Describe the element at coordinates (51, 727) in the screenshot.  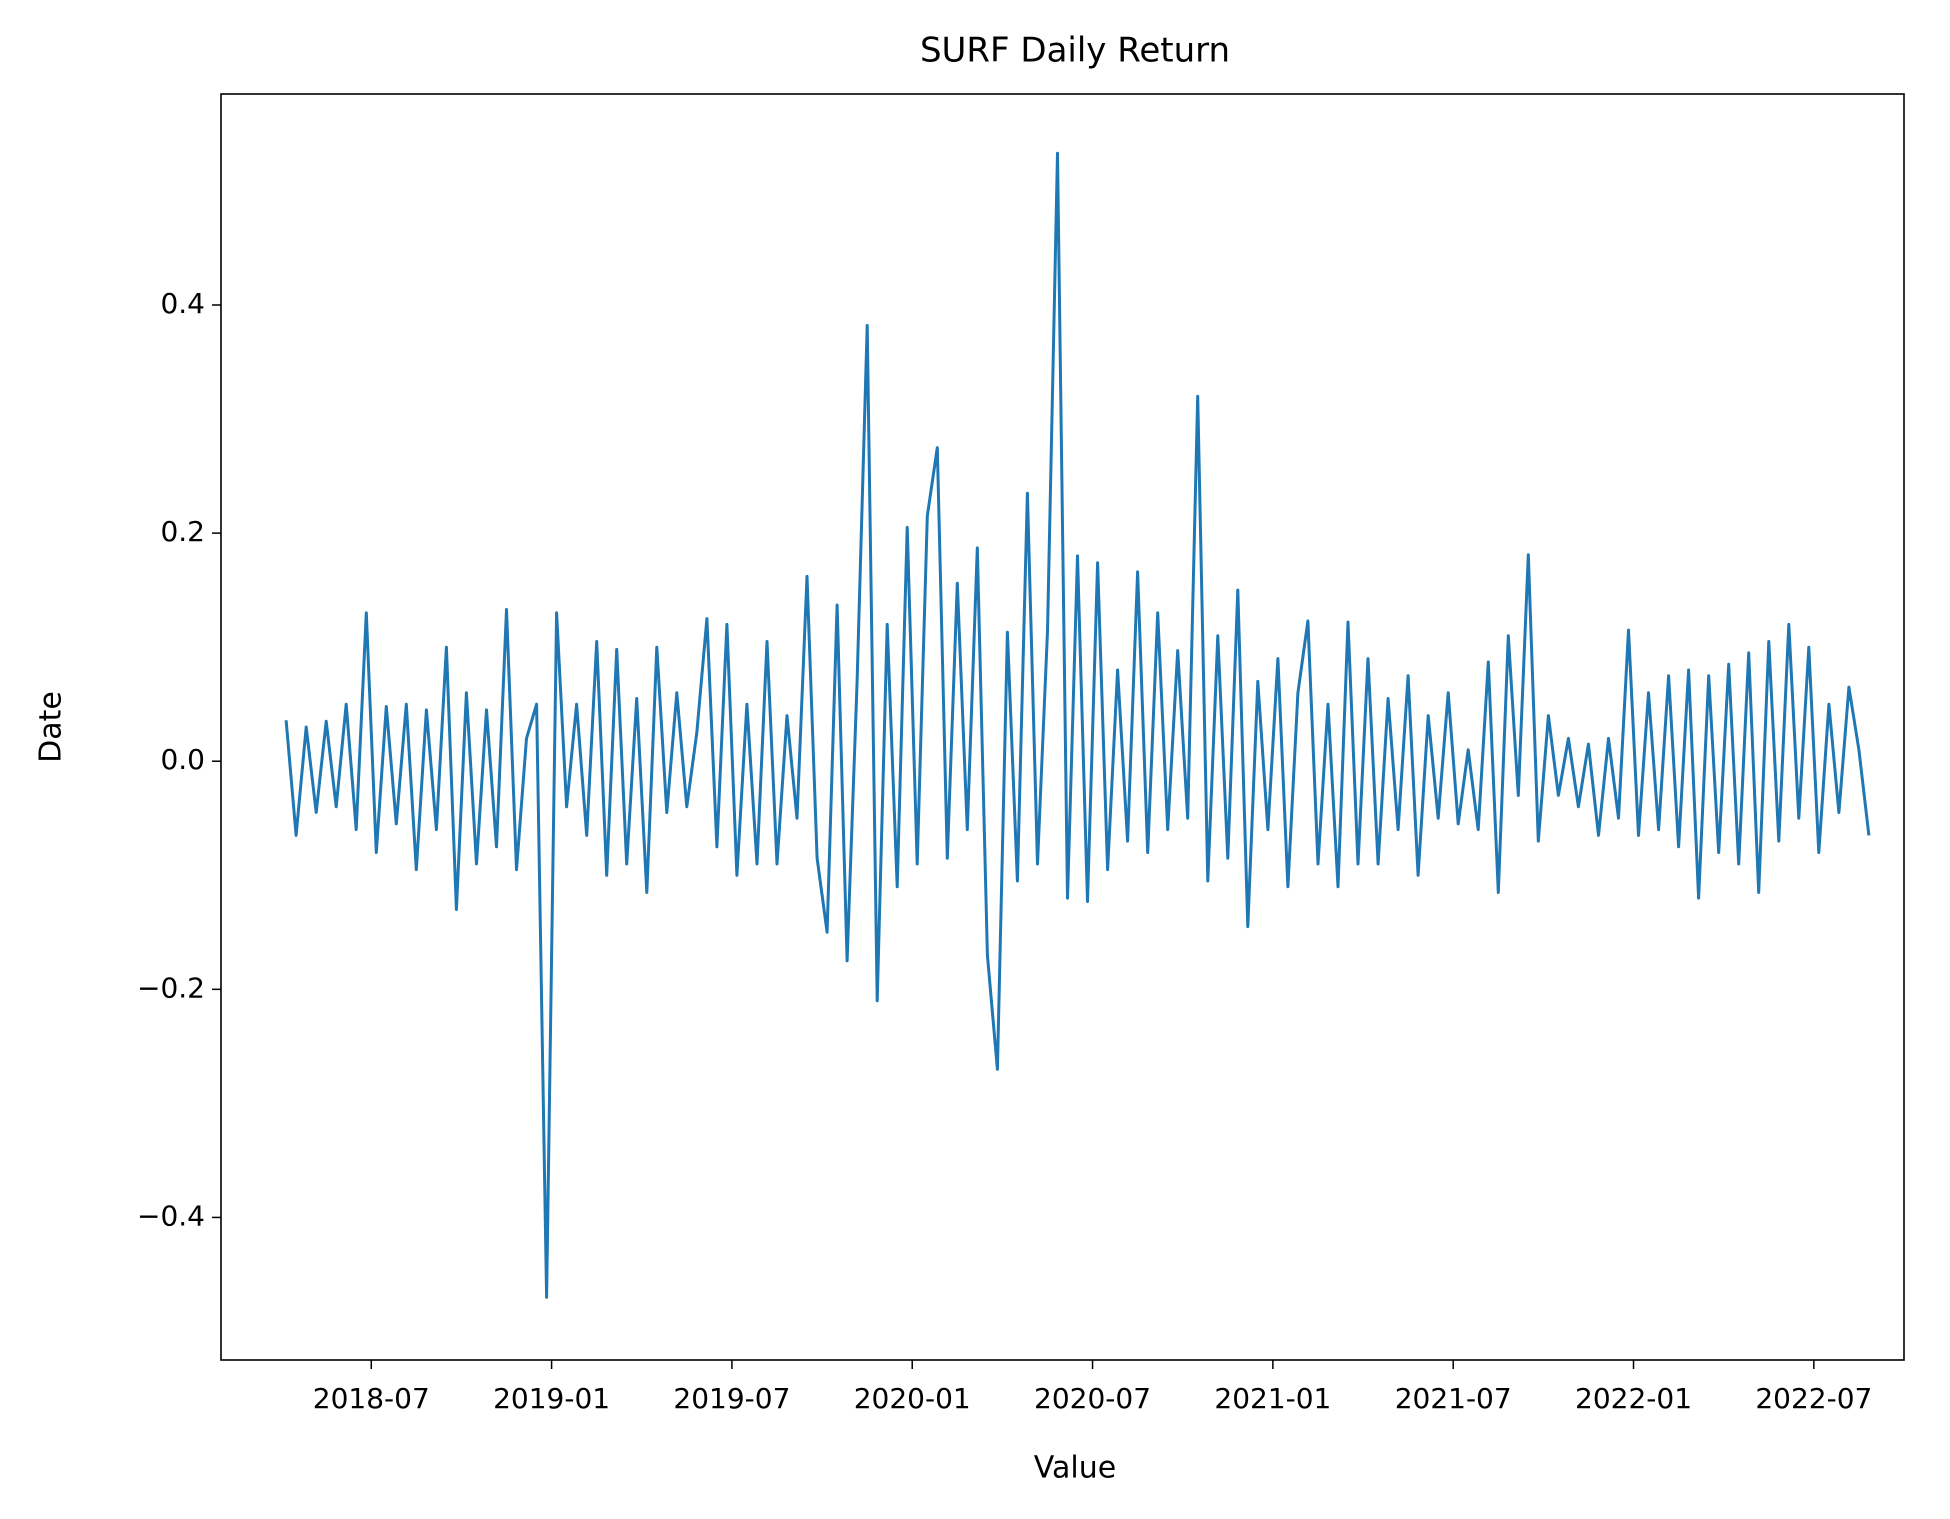
I see `y-axis-label: Date` at that location.